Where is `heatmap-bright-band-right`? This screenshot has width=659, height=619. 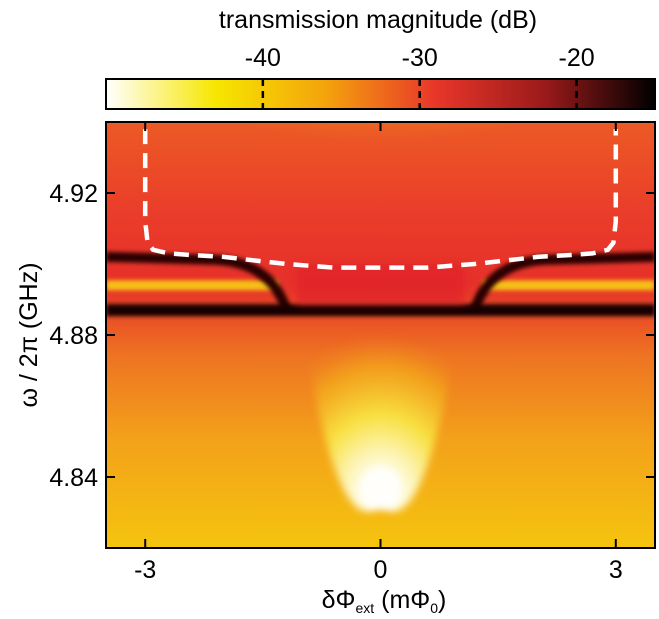
heatmap-bright-band-right is located at coordinates (568, 285).